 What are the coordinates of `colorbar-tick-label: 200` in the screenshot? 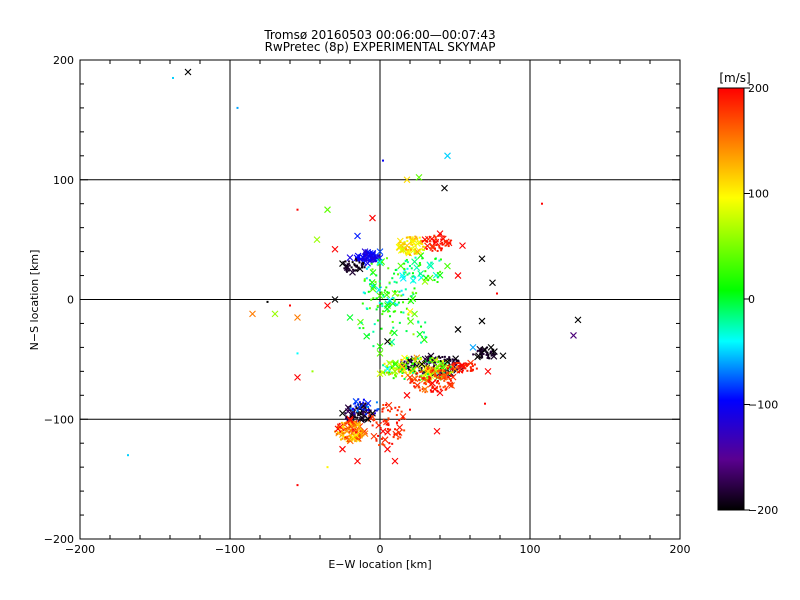 It's located at (758, 88).